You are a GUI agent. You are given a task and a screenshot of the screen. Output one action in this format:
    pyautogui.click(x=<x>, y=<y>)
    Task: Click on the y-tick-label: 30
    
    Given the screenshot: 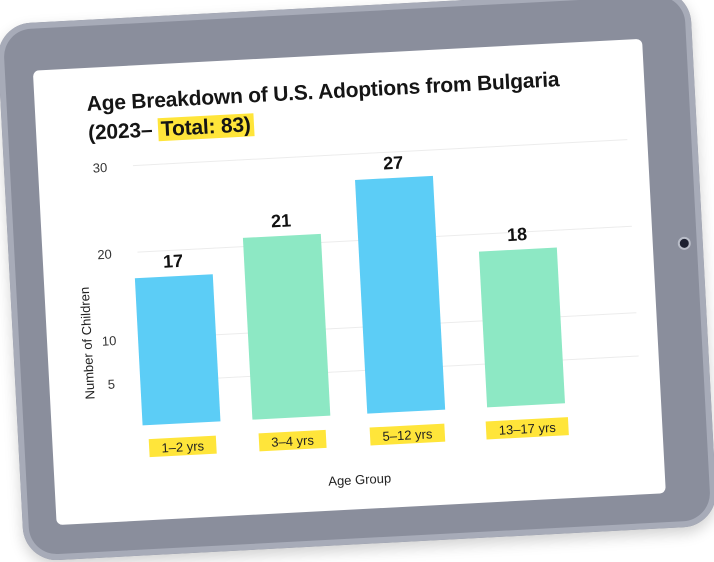 What is the action you would take?
    pyautogui.click(x=99, y=168)
    